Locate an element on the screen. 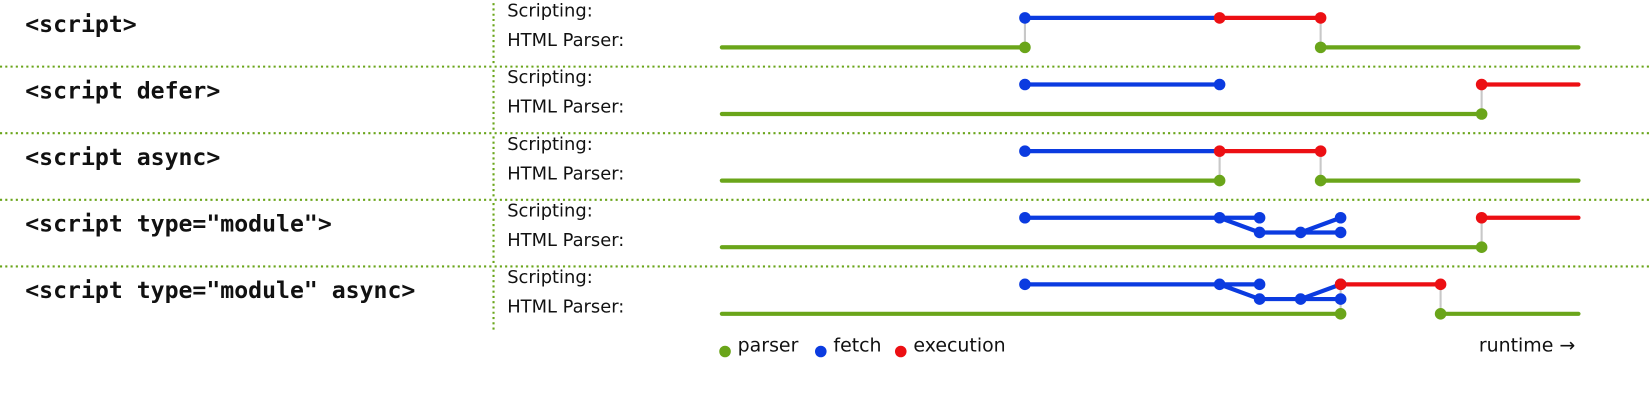 The width and height of the screenshot is (1650, 402). row-label: <script type="module" async> is located at coordinates (220, 291).